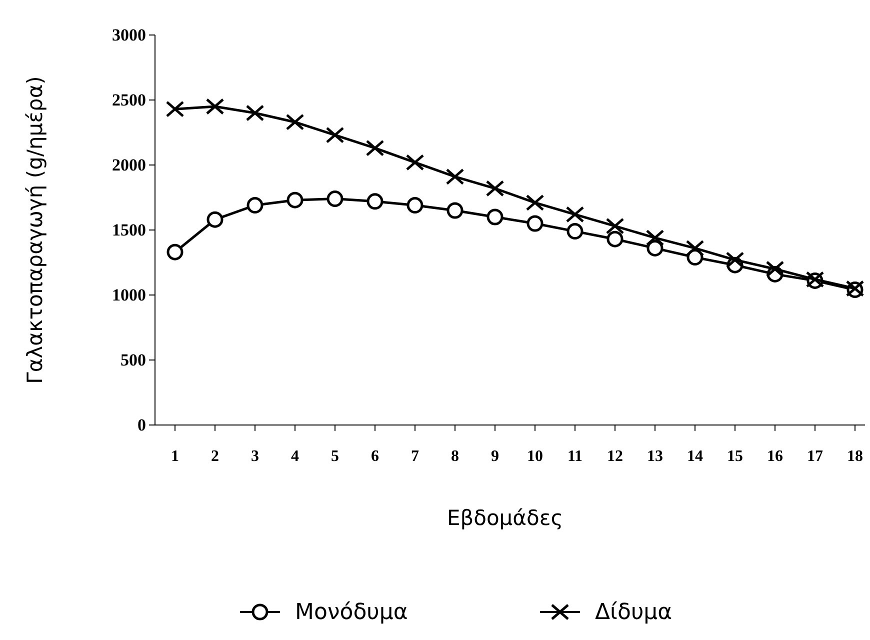  What do you see at coordinates (495, 457) in the screenshot?
I see `x-tick-label: 9` at bounding box center [495, 457].